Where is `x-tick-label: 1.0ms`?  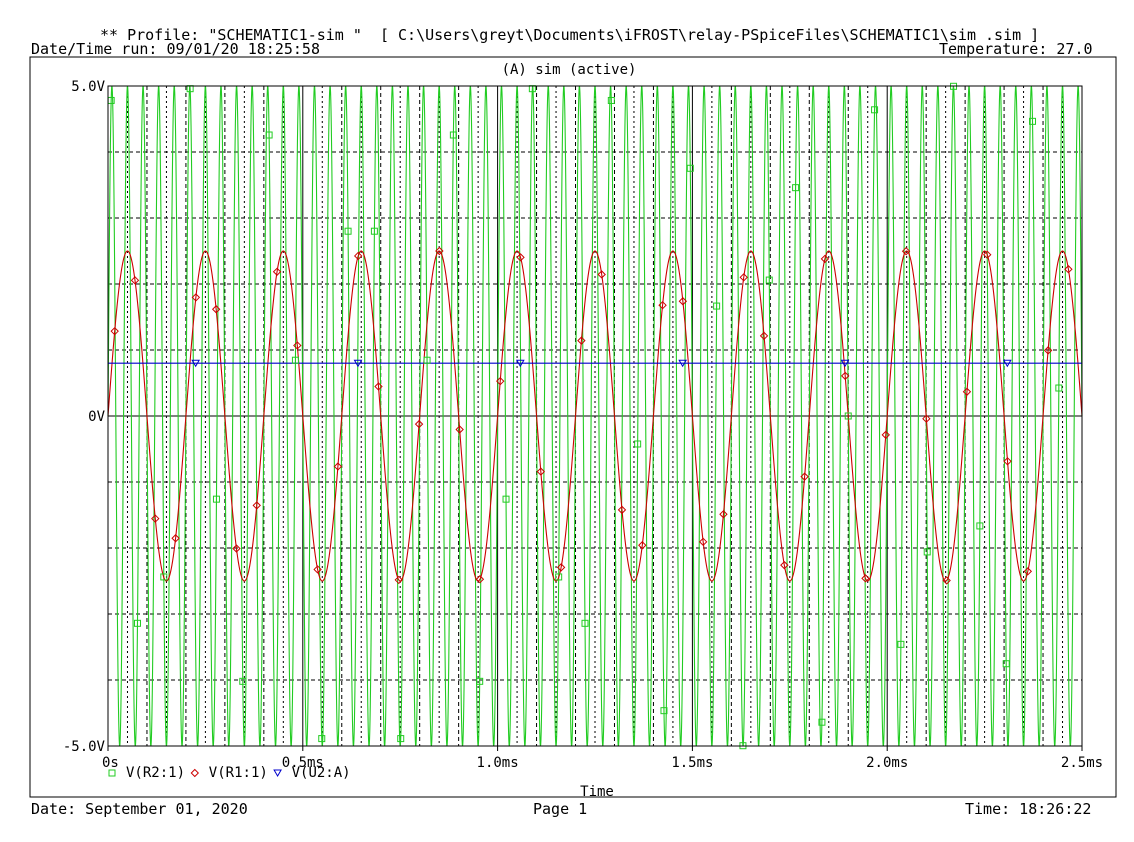 x-tick-label: 1.0ms is located at coordinates (498, 763).